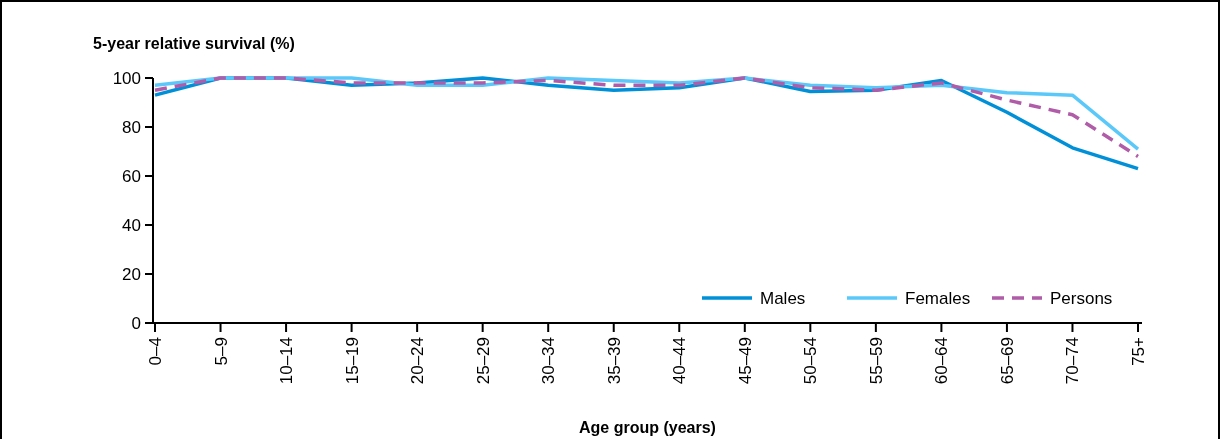  Describe the element at coordinates (549, 361) in the screenshot. I see `x-tick-label: 30–34` at that location.